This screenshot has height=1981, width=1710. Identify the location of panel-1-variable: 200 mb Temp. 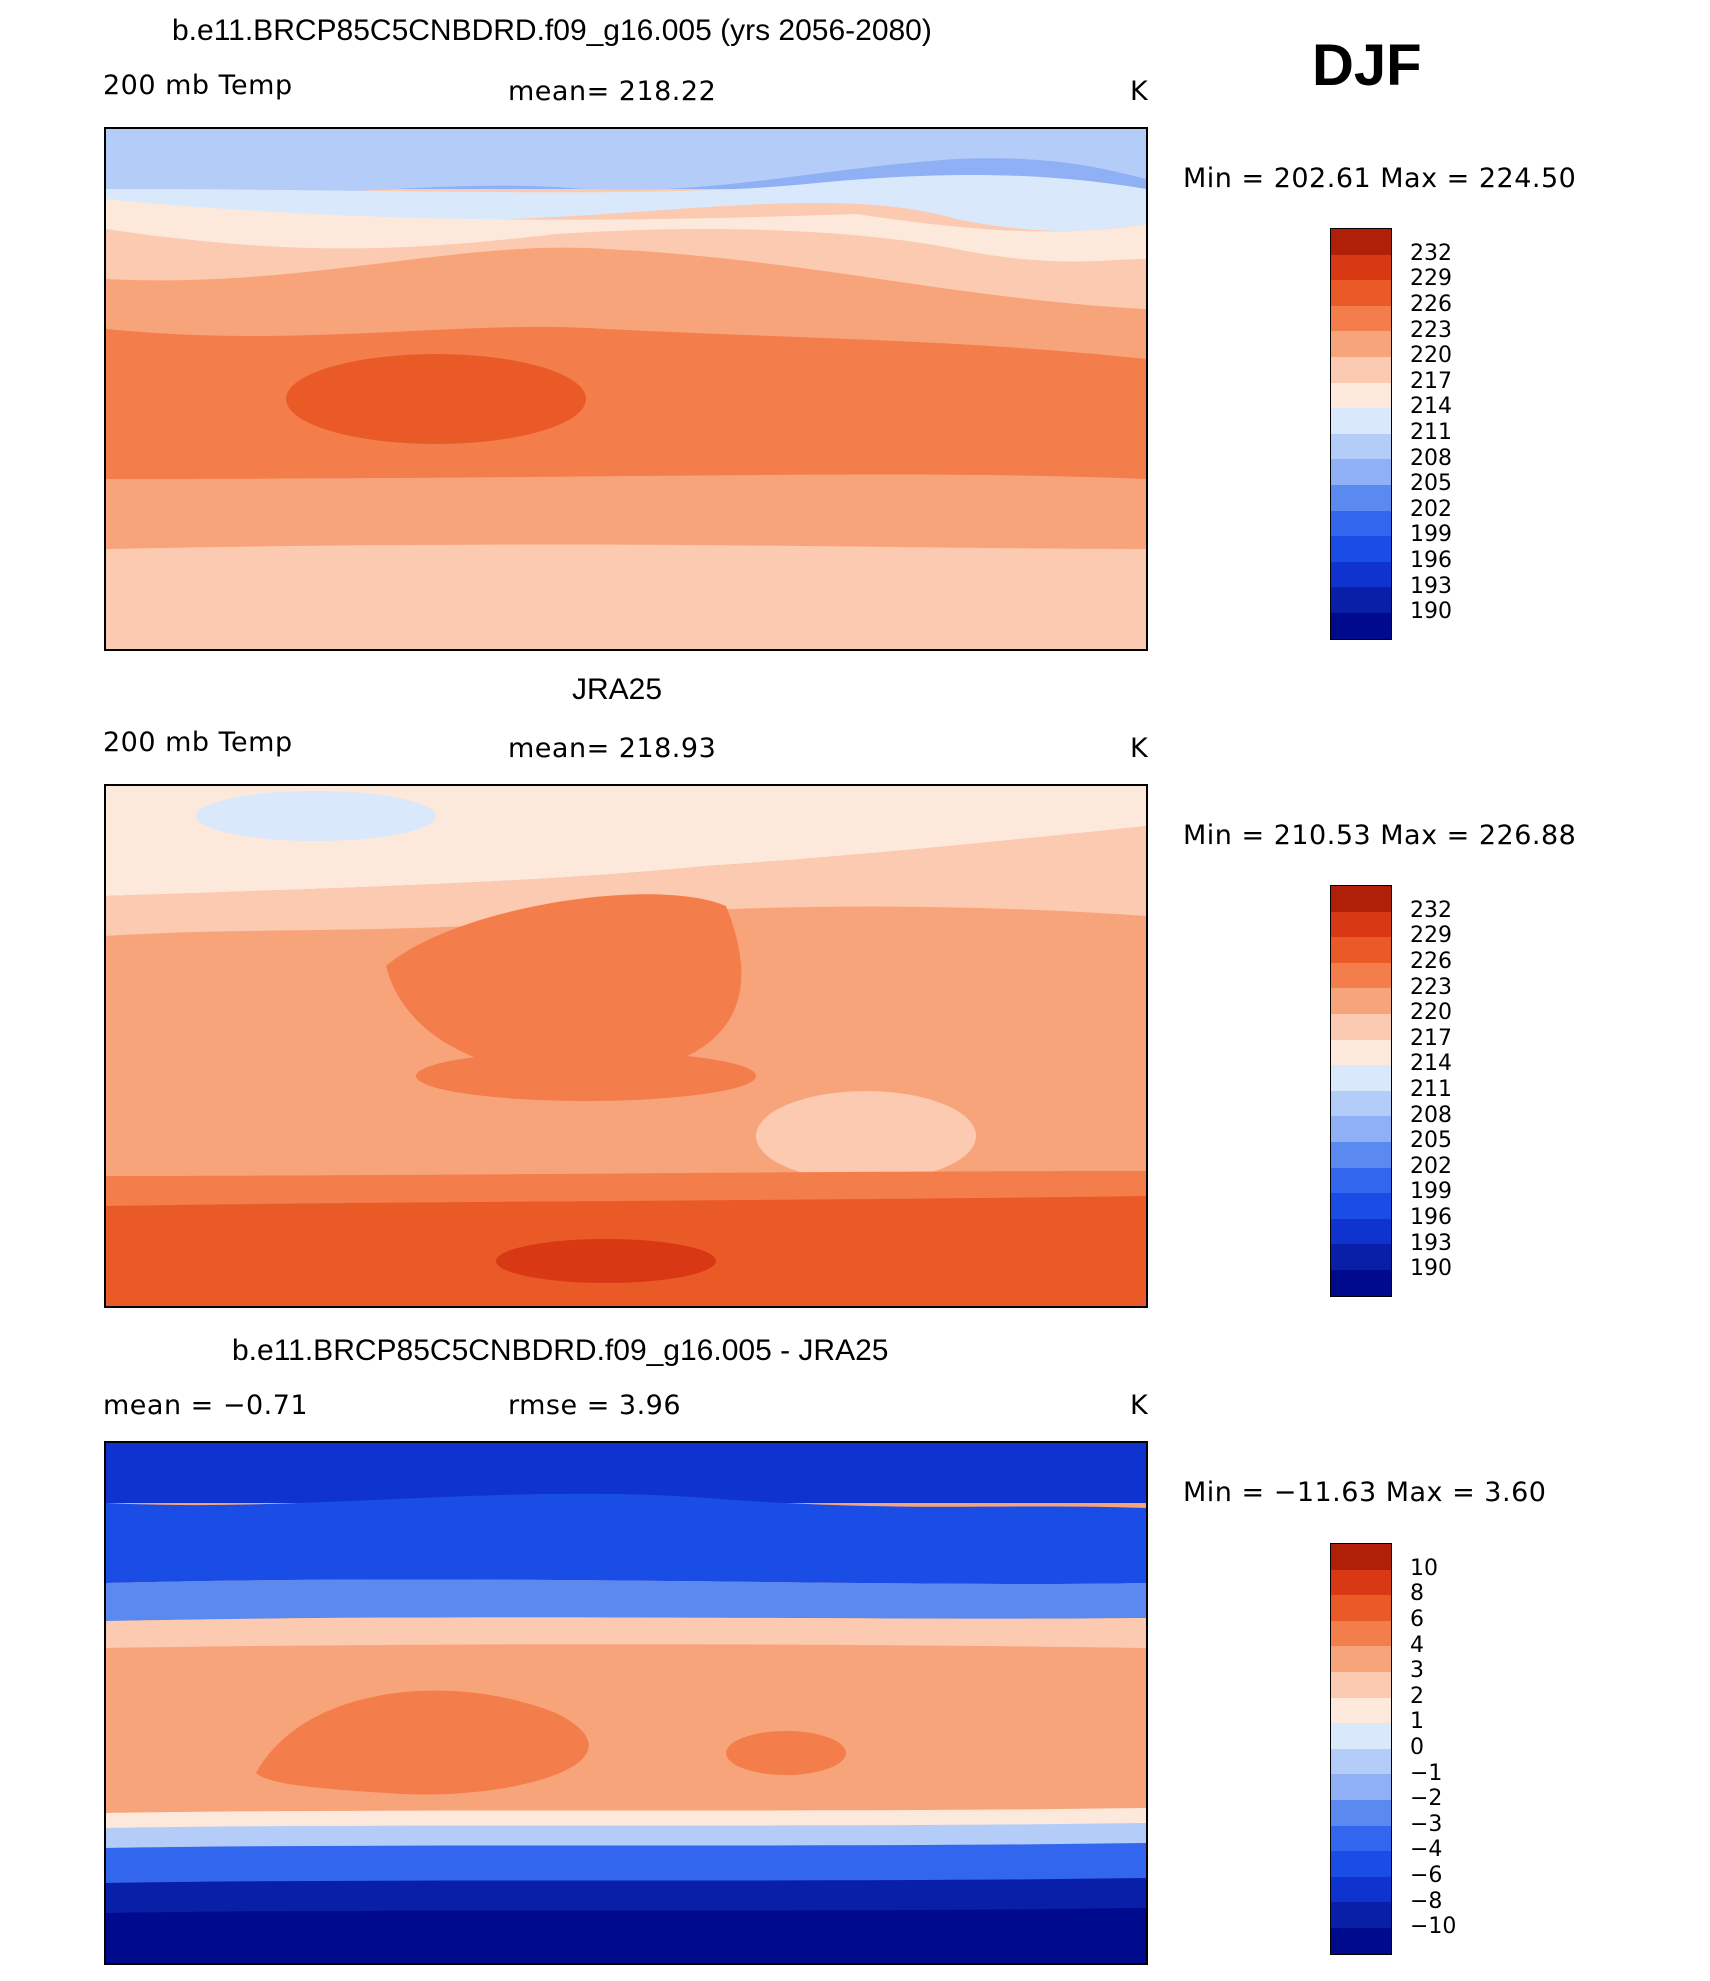
(198, 85).